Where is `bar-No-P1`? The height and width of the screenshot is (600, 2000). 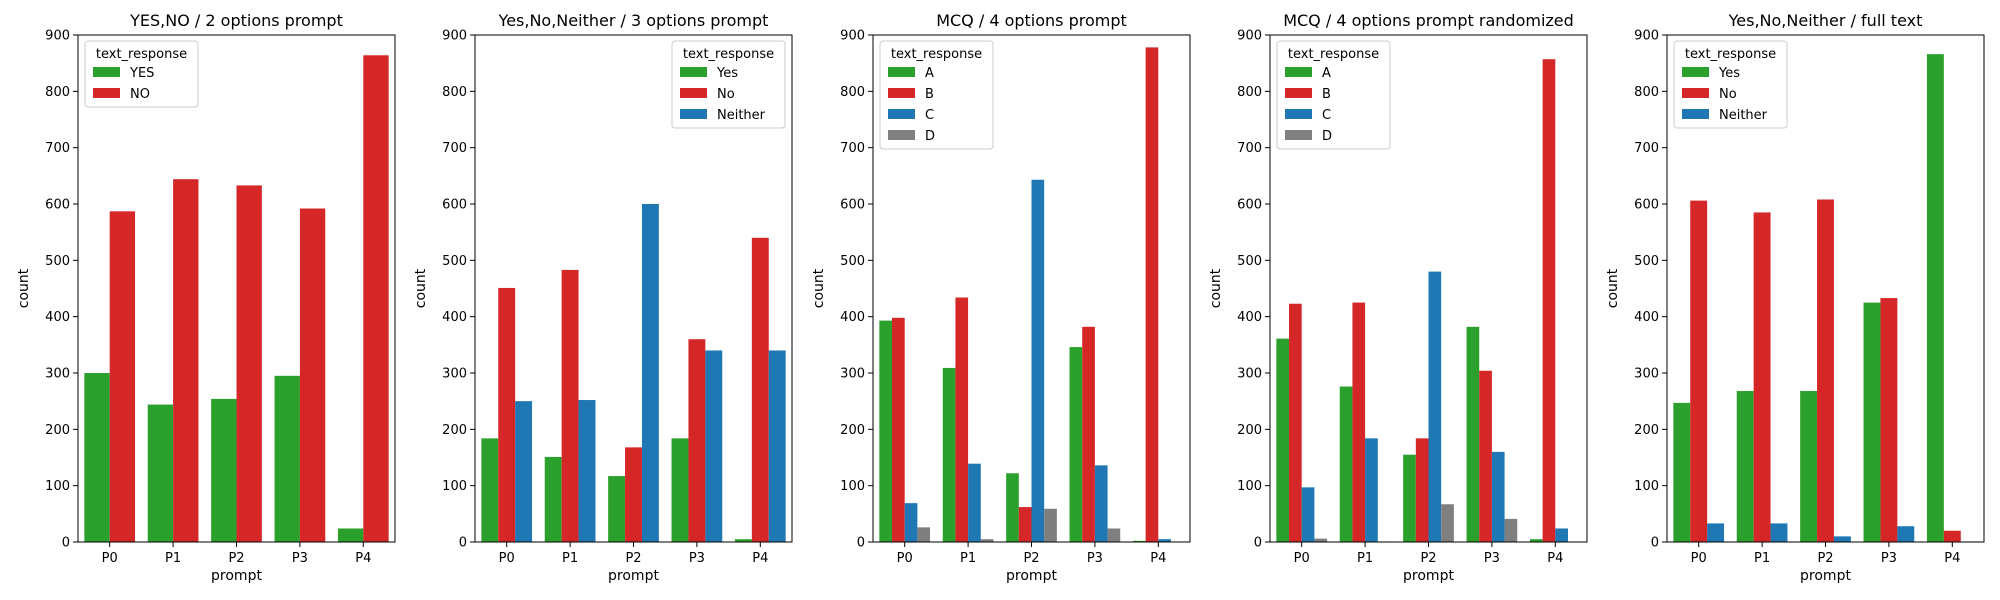 bar-No-P1 is located at coordinates (570, 405).